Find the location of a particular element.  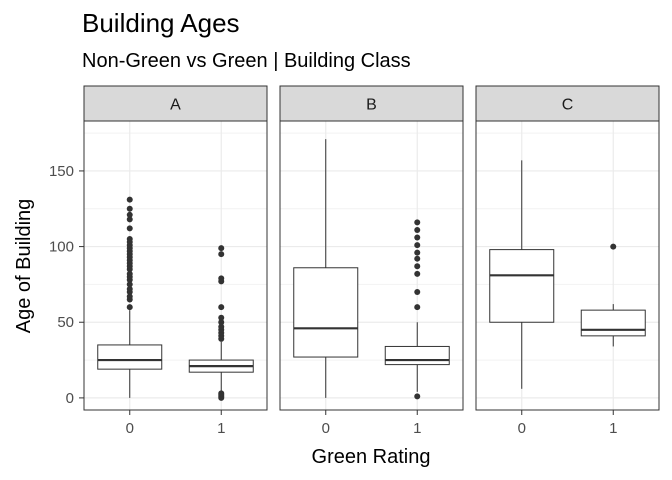

facet-strip-label: C is located at coordinates (568, 105).